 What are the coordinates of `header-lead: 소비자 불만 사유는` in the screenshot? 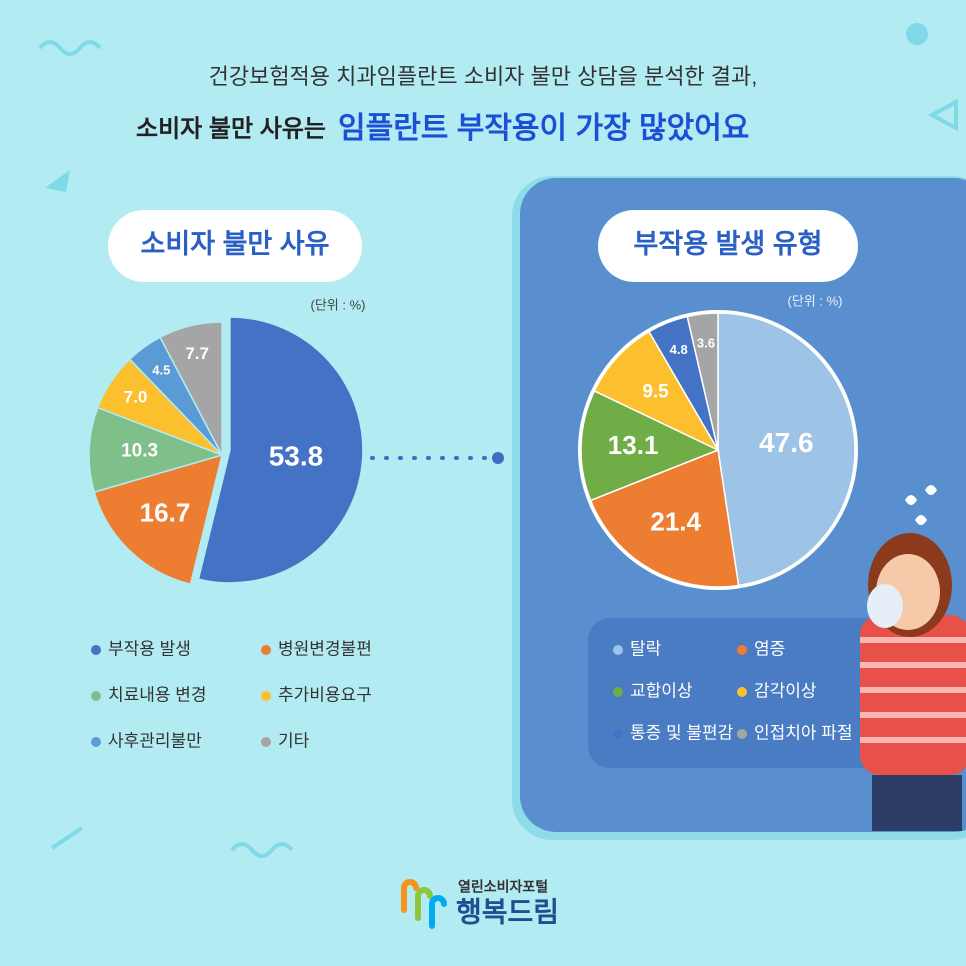 It's located at (231, 128).